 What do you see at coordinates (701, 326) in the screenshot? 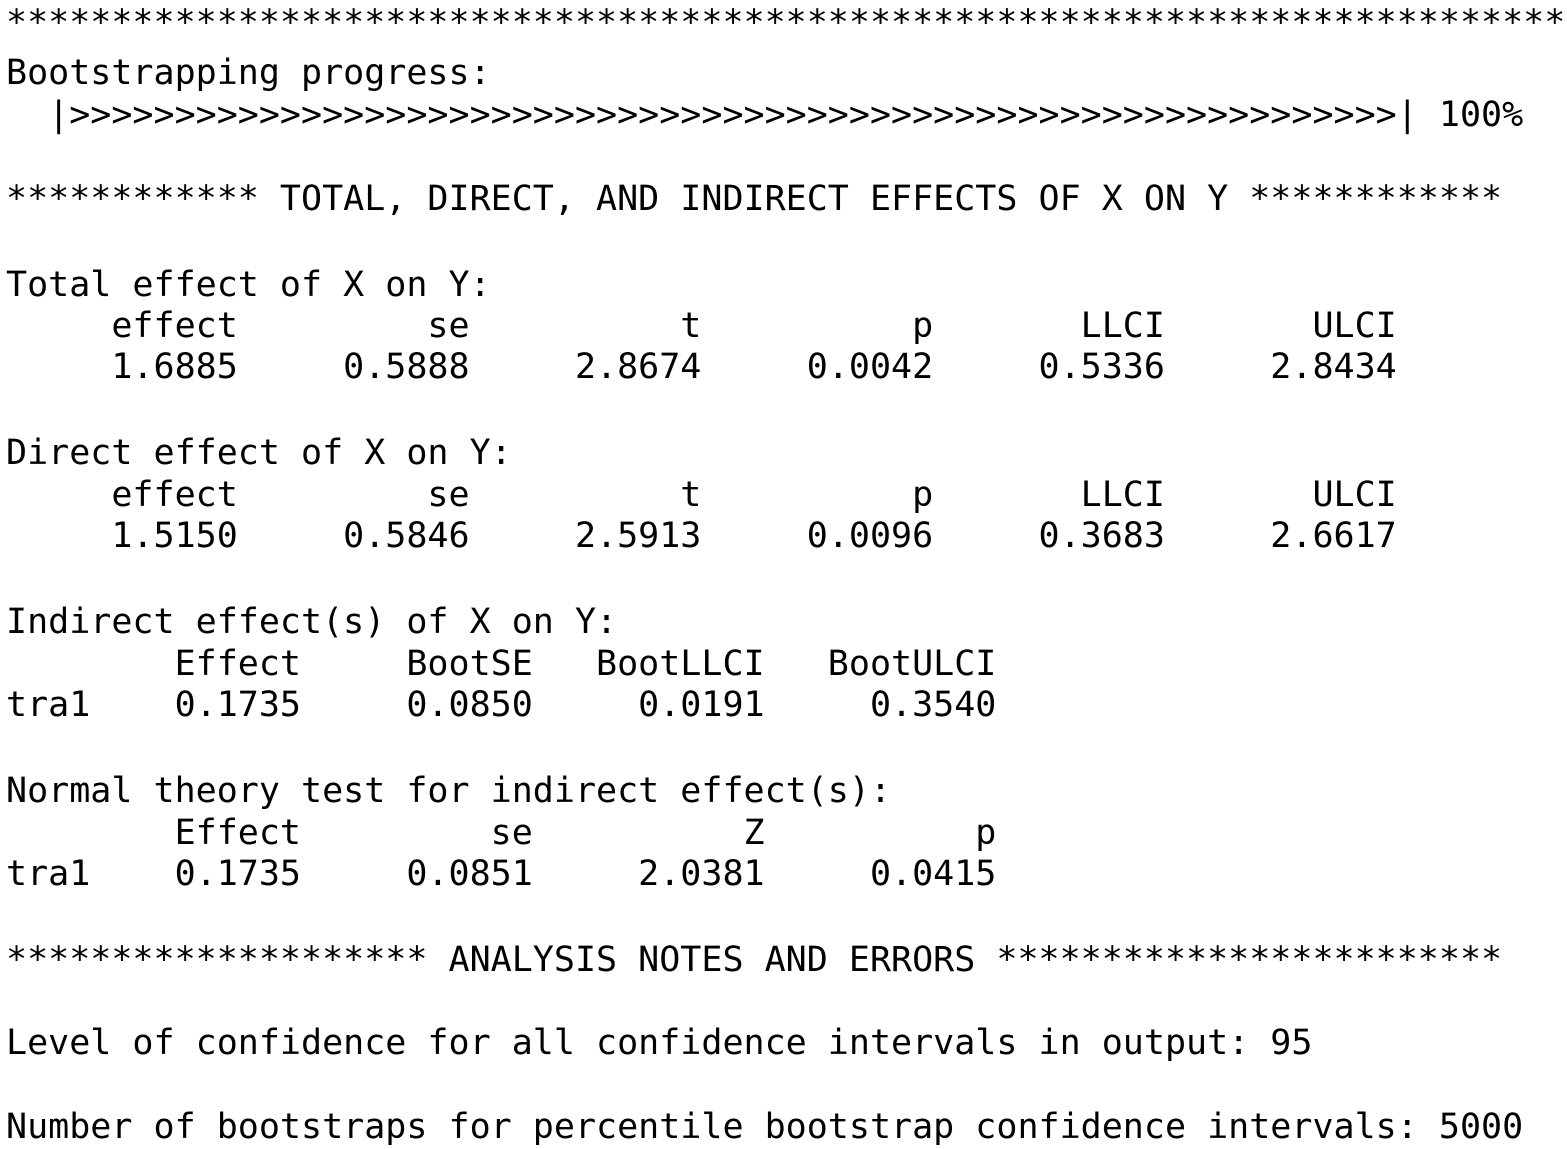
I see `total-effect-table-header: effect se t p LLCI ULCI` at bounding box center [701, 326].